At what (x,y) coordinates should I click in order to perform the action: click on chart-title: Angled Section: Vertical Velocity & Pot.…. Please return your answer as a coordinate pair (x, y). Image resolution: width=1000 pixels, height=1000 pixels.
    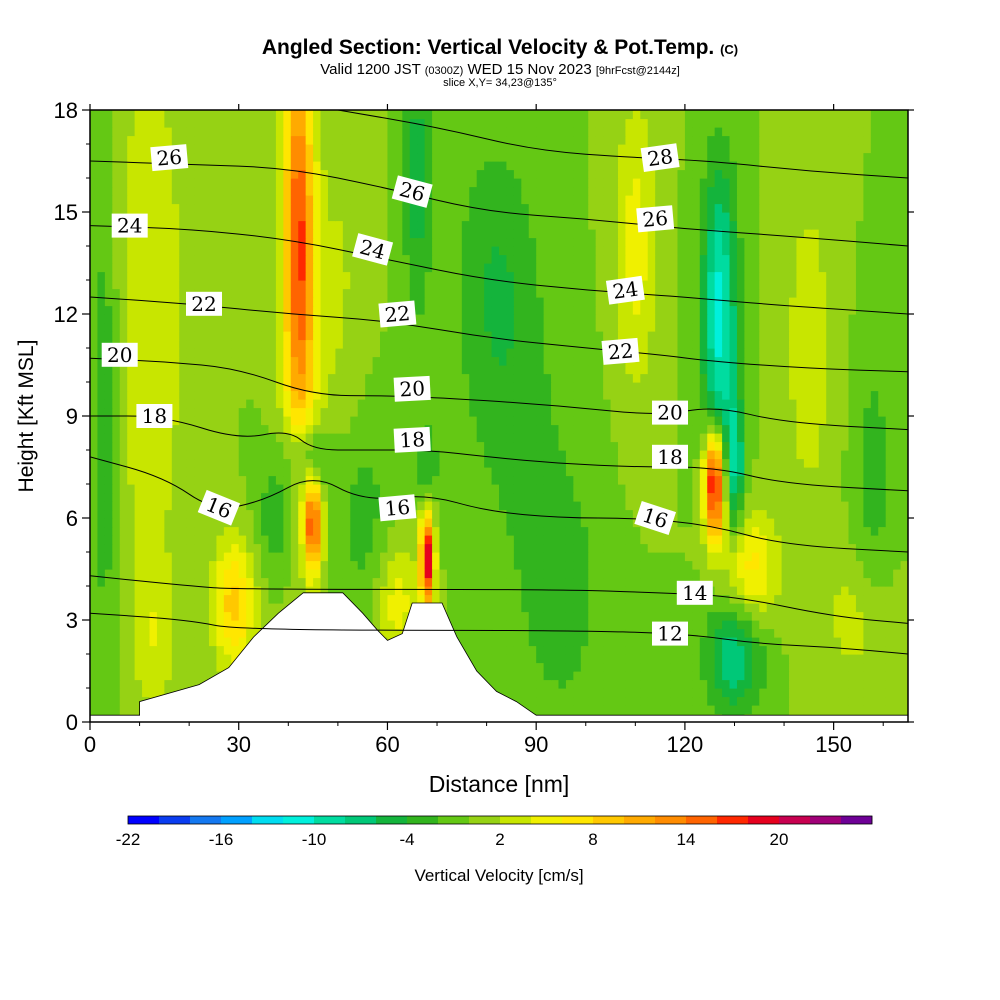
    Looking at the image, I should click on (500, 47).